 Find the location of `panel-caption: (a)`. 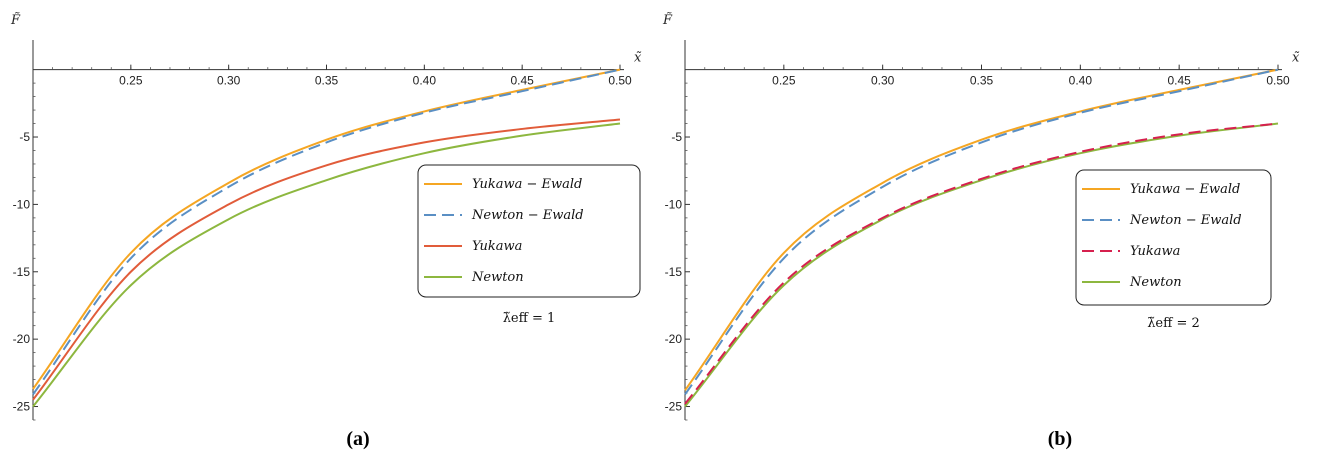

panel-caption: (a) is located at coordinates (357, 439).